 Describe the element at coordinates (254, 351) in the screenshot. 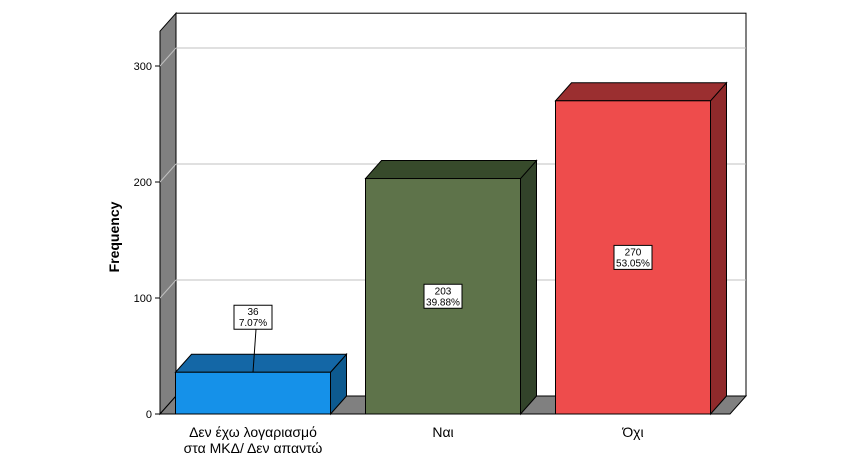

I see `leader-line` at that location.